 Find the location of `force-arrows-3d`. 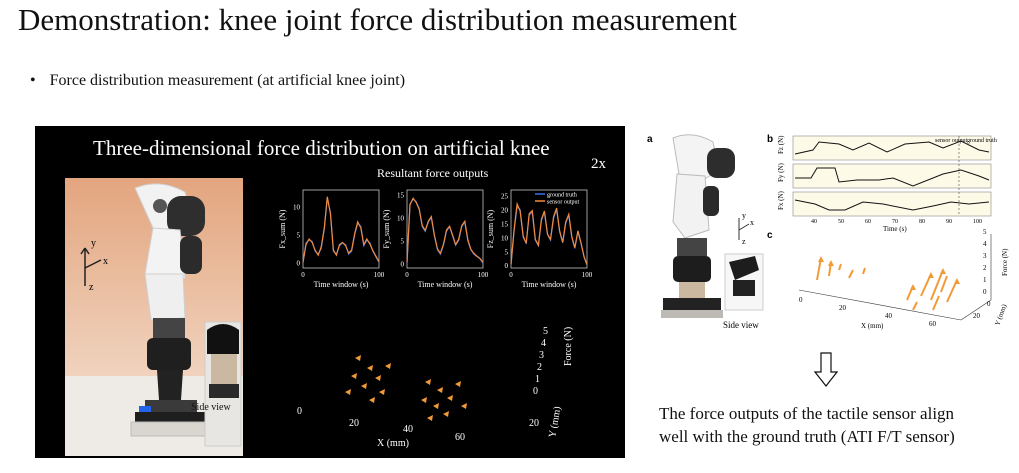

force-arrows-3d is located at coordinates (887, 284).